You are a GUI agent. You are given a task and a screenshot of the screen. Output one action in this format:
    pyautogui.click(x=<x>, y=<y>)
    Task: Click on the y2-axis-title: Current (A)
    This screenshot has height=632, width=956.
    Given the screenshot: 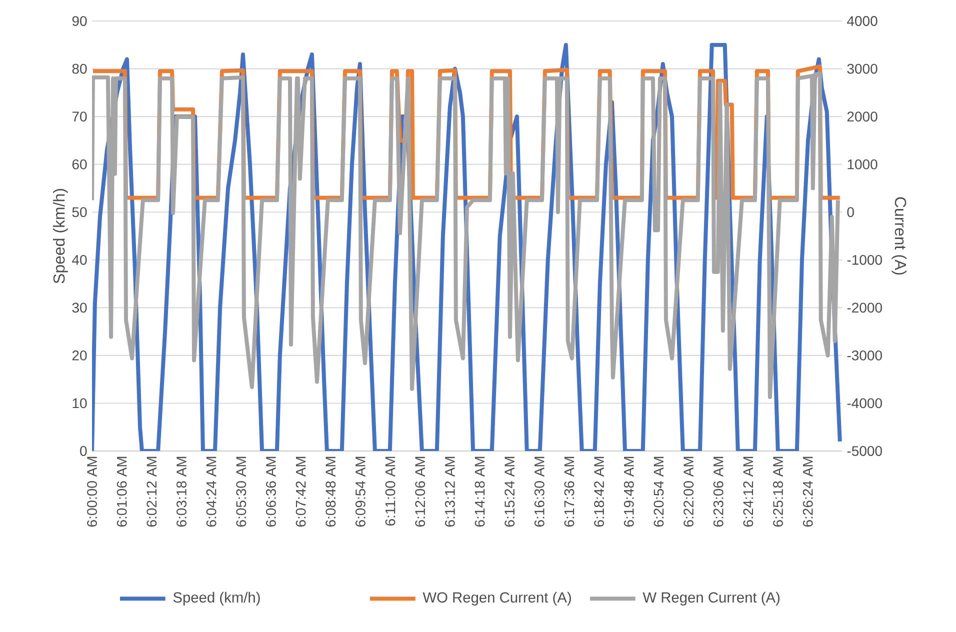 What is the action you would take?
    pyautogui.click(x=899, y=236)
    